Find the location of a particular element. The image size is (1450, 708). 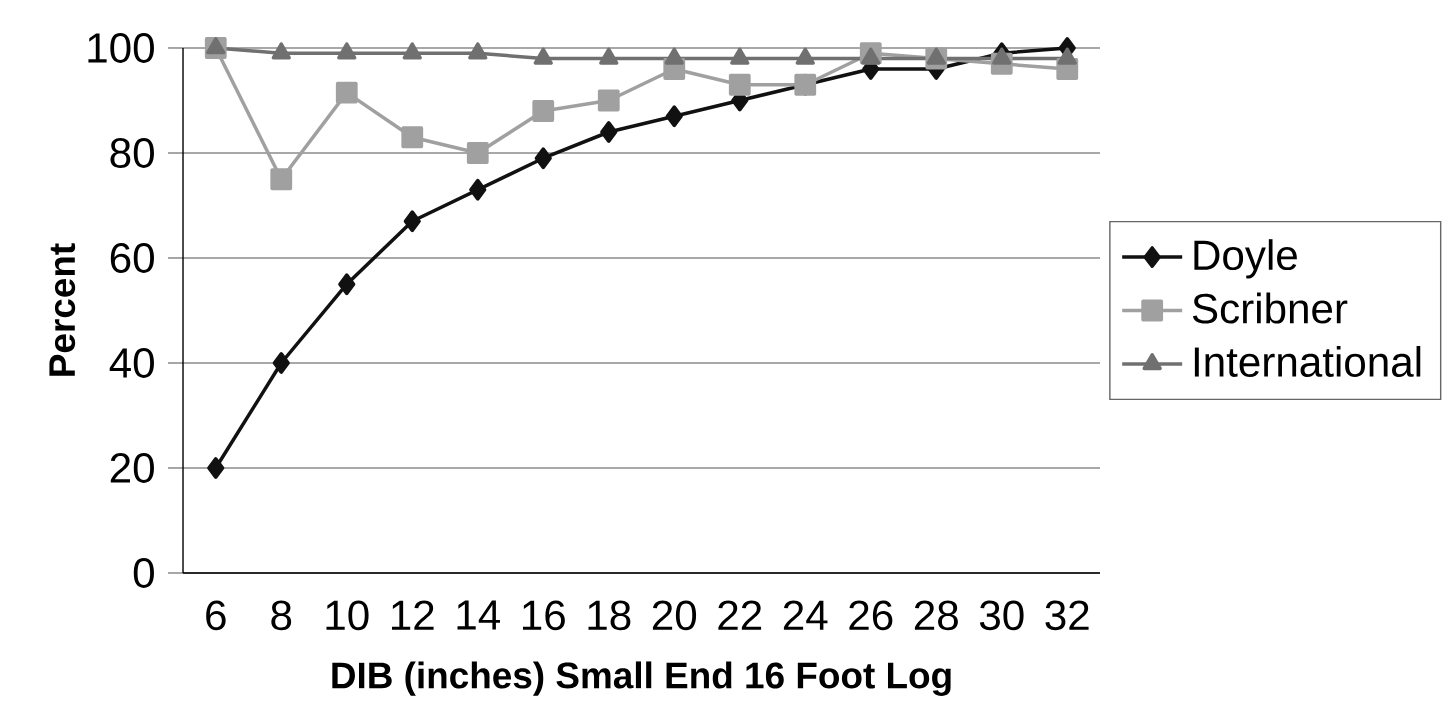

x-tick-label: 26 is located at coordinates (871, 615).